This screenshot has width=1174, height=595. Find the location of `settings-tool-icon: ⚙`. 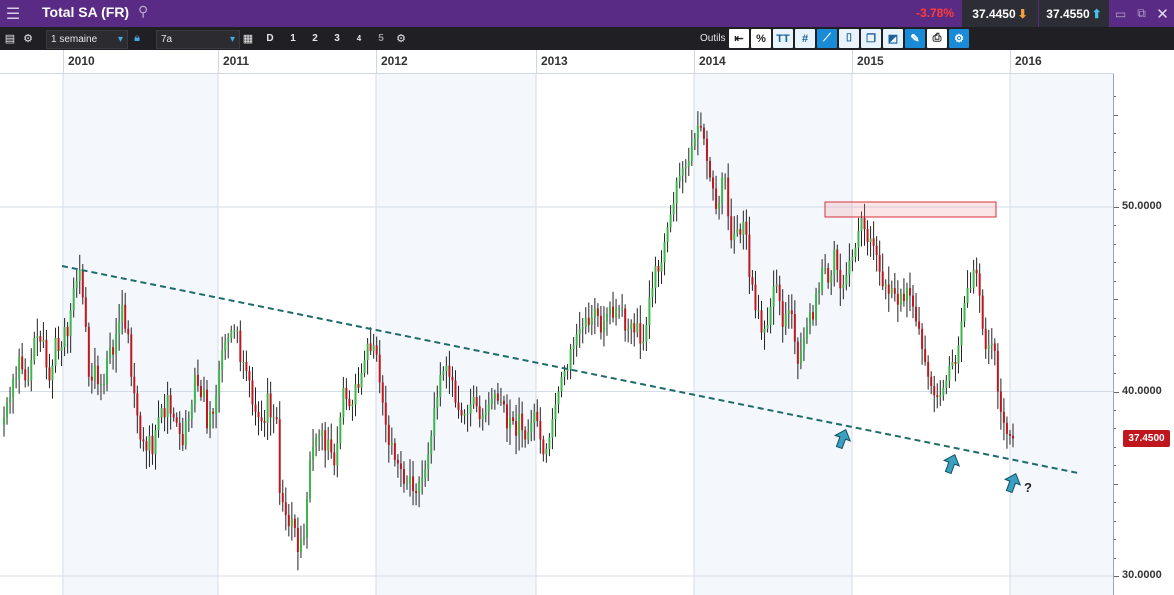

settings-tool-icon: ⚙ is located at coordinates (959, 38).